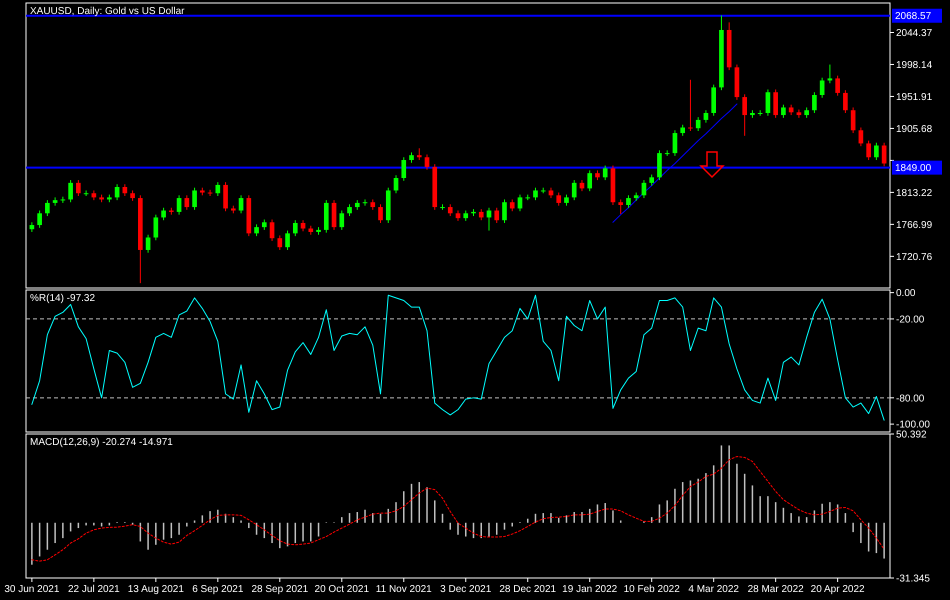 Image resolution: width=950 pixels, height=600 pixels. Describe the element at coordinates (914, 33) in the screenshot. I see `y-tick-label: 2044.37` at that location.